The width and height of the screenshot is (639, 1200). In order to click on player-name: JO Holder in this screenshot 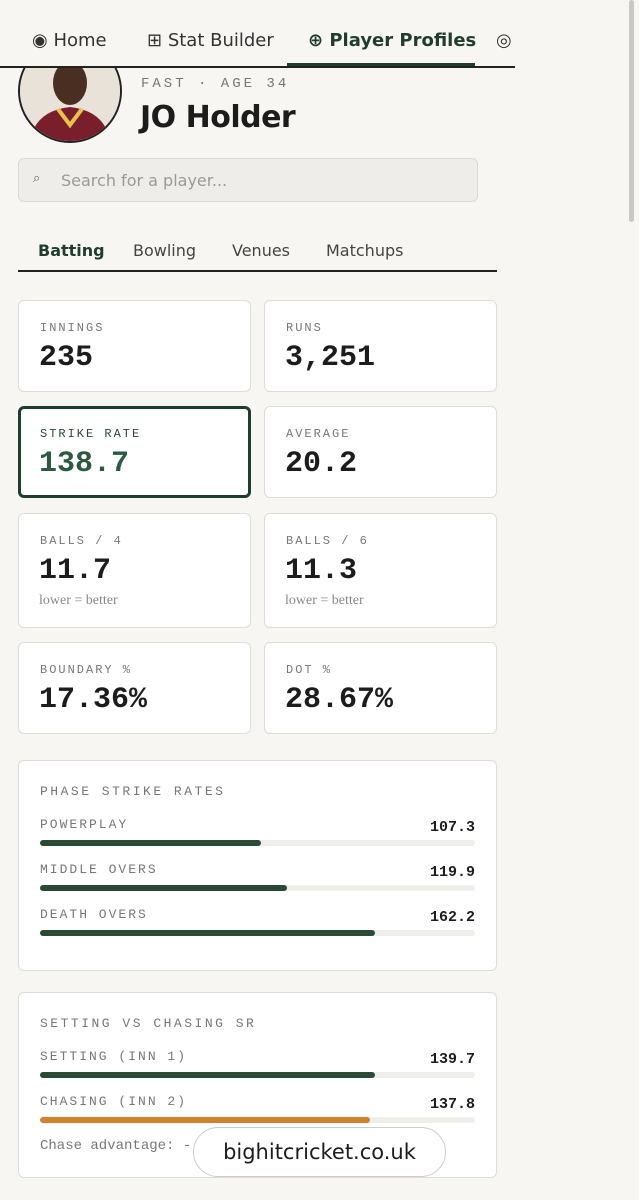, I will do `click(218, 117)`.